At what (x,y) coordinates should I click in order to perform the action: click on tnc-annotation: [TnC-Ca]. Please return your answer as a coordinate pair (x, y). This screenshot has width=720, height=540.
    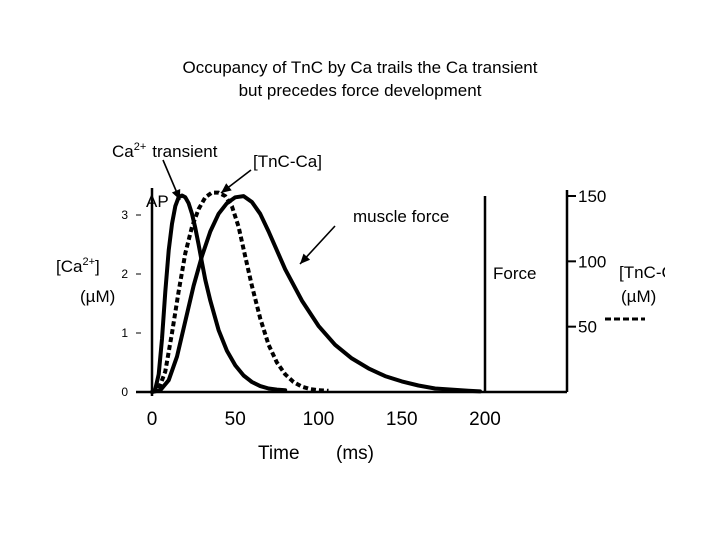
    Looking at the image, I should click on (287, 161).